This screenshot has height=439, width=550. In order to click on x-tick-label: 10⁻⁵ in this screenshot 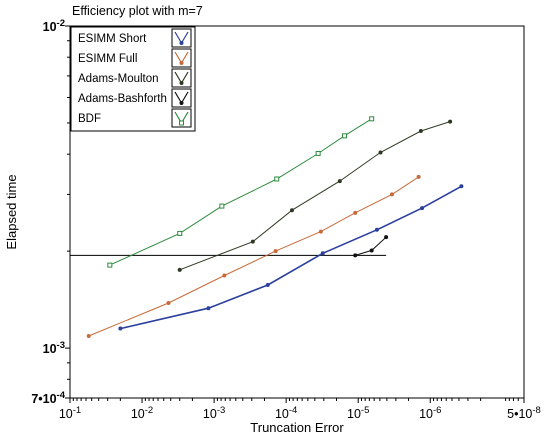, I will do `click(358, 413)`.